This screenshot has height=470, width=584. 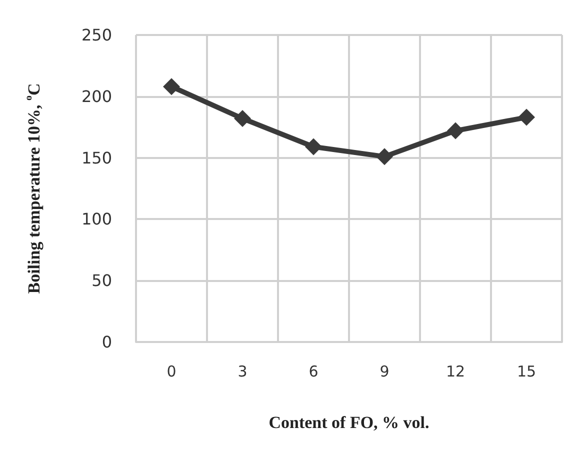 I want to click on x-tick-label: 0, so click(x=171, y=371).